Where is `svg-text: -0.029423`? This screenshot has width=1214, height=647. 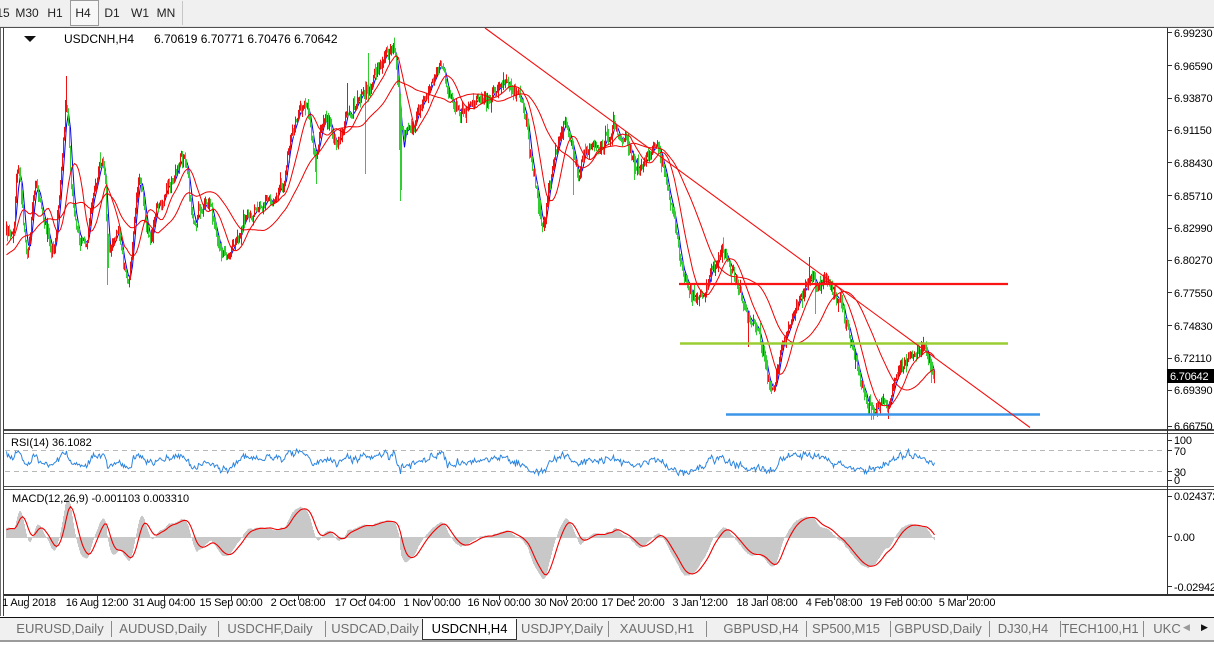 svg-text: -0.029423 is located at coordinates (1194, 588).